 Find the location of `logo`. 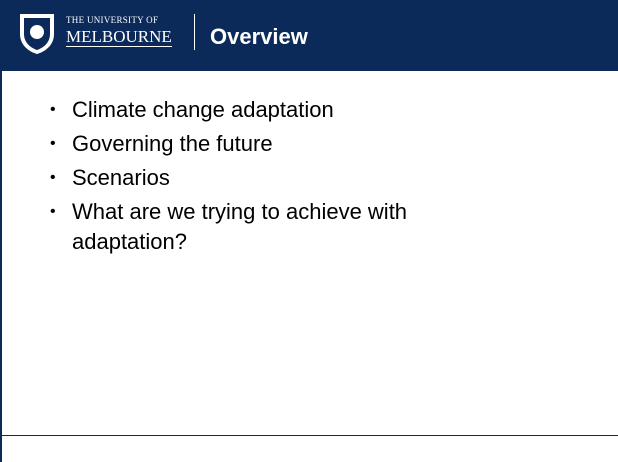

logo is located at coordinates (37, 34).